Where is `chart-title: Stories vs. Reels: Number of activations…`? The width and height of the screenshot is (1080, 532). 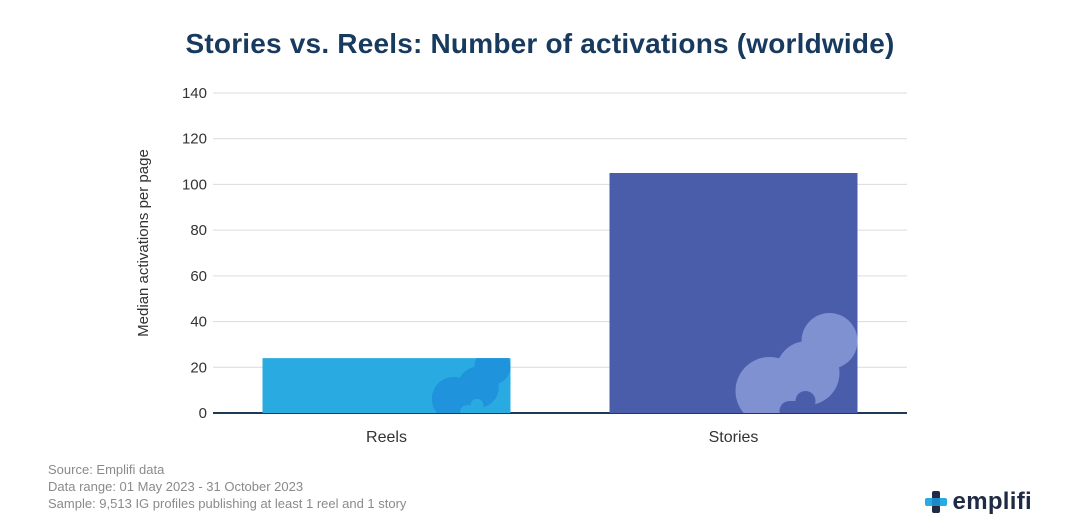
chart-title: Stories vs. Reels: Number of activations… is located at coordinates (540, 43).